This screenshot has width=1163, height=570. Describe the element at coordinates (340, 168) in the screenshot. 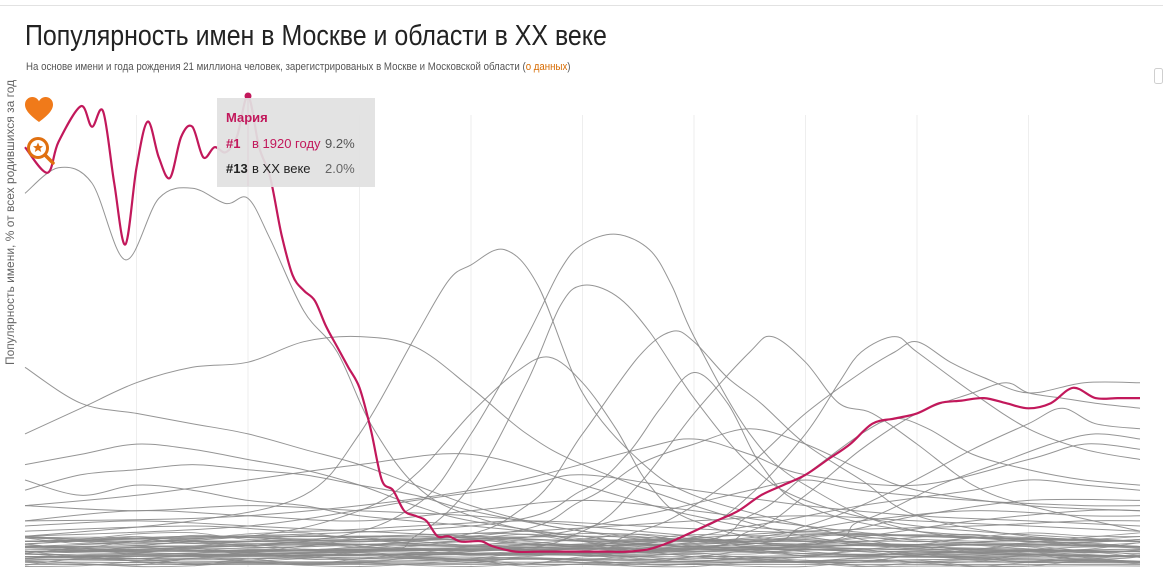

I see `tooltip-pct-century: 2.0%` at that location.